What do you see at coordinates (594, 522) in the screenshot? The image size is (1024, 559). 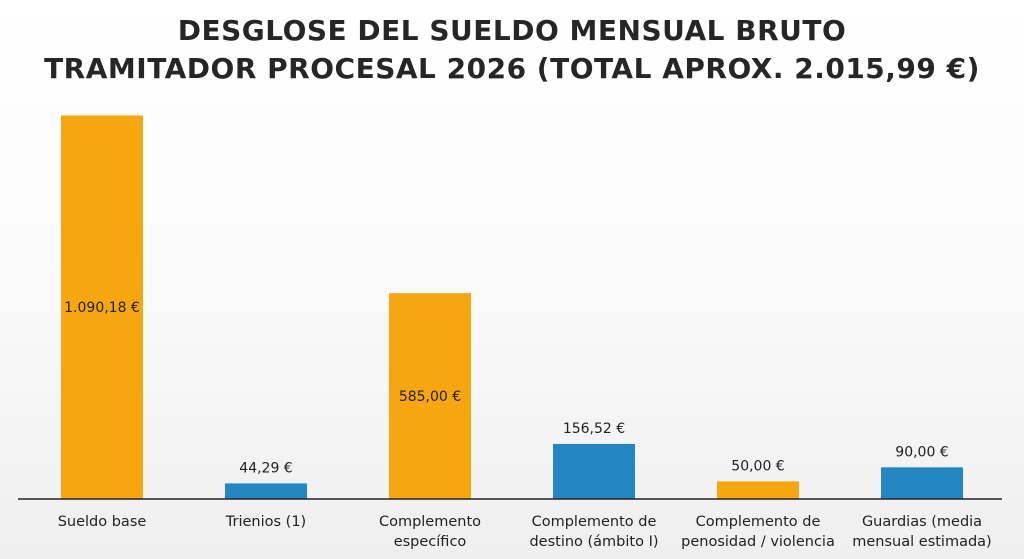 I see `category-label-4-line-1: Complemento de` at bounding box center [594, 522].